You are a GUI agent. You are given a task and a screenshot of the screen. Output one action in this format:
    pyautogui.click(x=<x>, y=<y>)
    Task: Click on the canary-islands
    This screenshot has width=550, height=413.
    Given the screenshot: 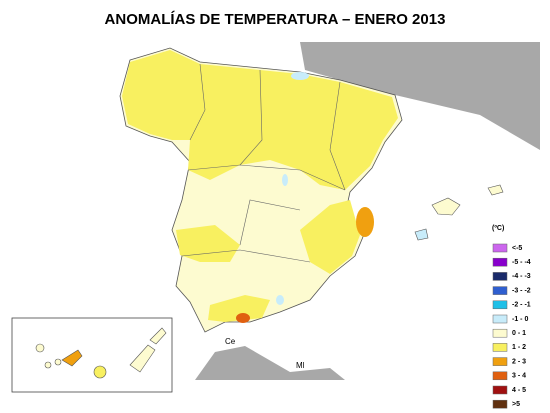 What is the action you would take?
    pyautogui.click(x=101, y=353)
    